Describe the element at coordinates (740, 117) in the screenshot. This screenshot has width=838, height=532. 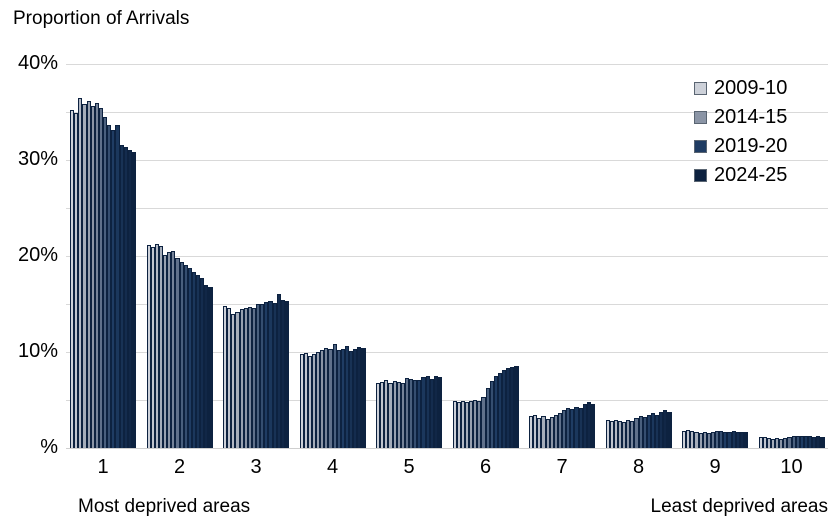
I see `legend-row-2014-15: 2014-15` at that location.